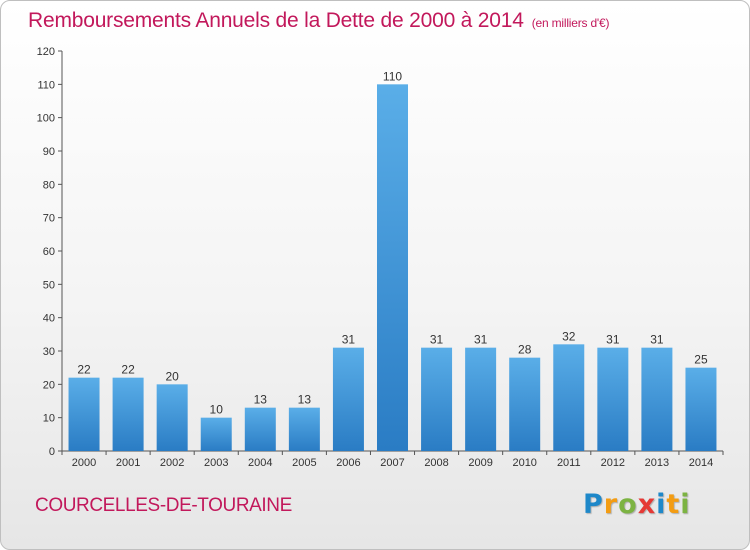  I want to click on logo-letter: o, so click(628, 504).